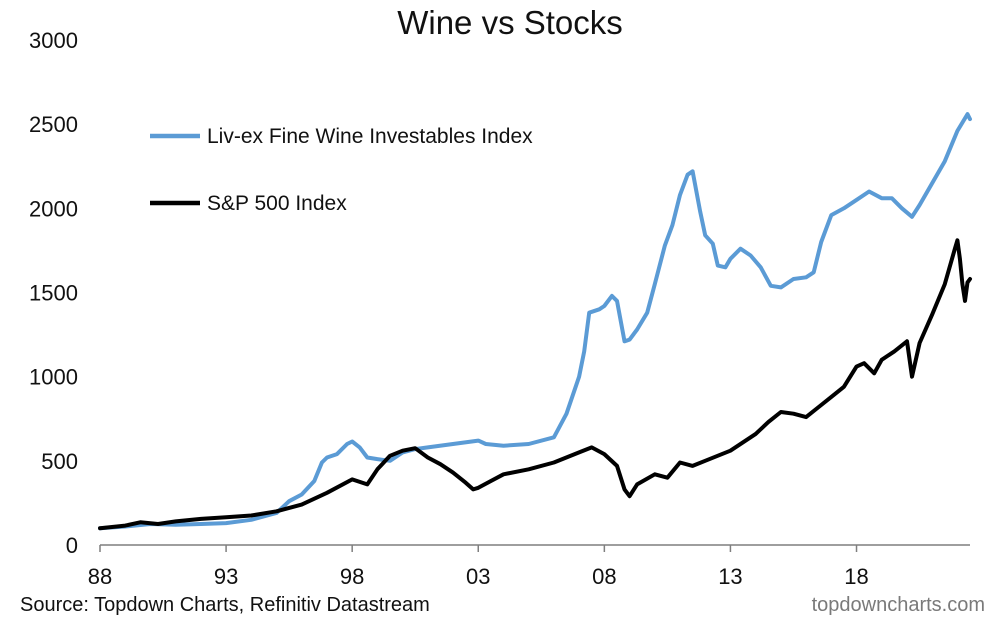 The image size is (1000, 620). Describe the element at coordinates (53, 124) in the screenshot. I see `y-tick-label: 2500` at that location.